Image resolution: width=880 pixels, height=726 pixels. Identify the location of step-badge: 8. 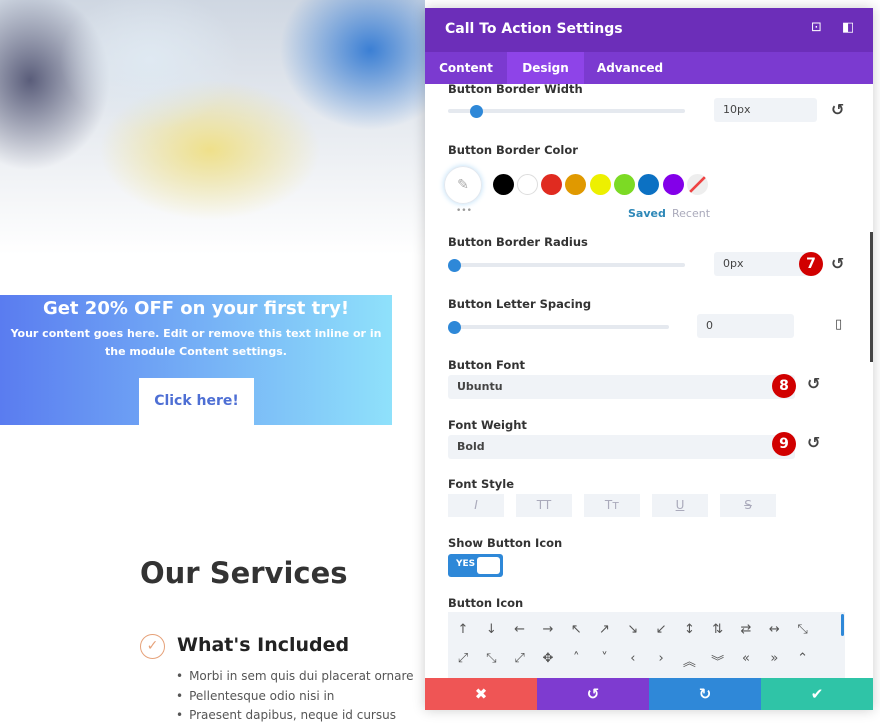
(784, 386).